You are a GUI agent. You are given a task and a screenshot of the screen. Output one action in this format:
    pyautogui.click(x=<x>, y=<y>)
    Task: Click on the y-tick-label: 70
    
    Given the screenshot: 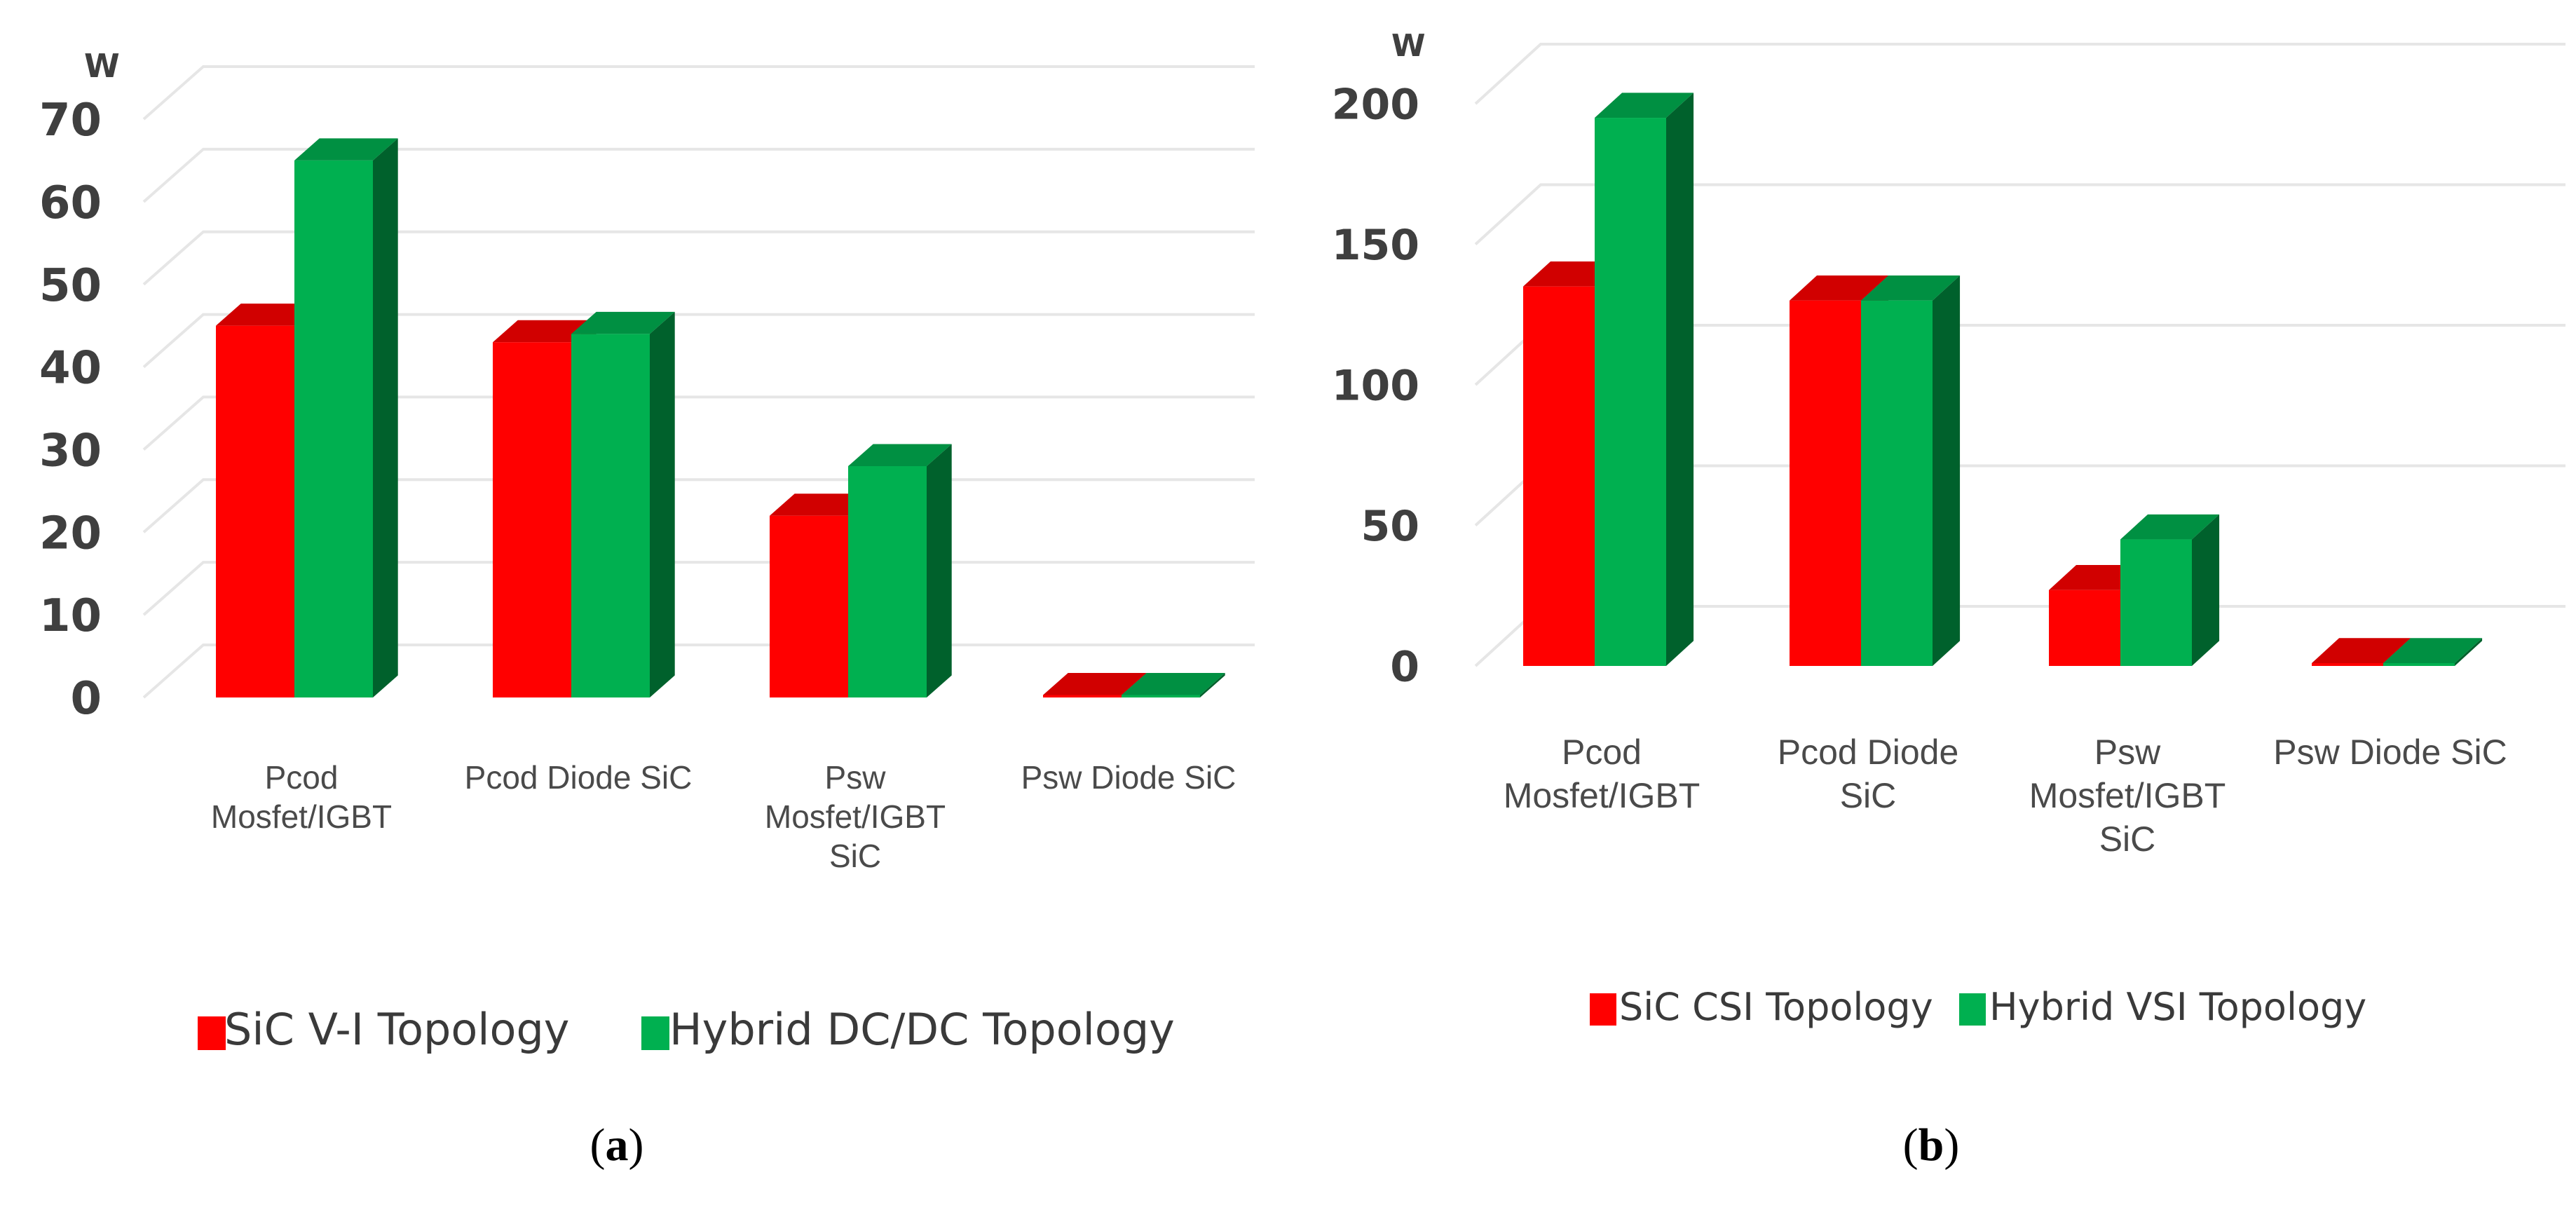 What is the action you would take?
    pyautogui.click(x=70, y=121)
    